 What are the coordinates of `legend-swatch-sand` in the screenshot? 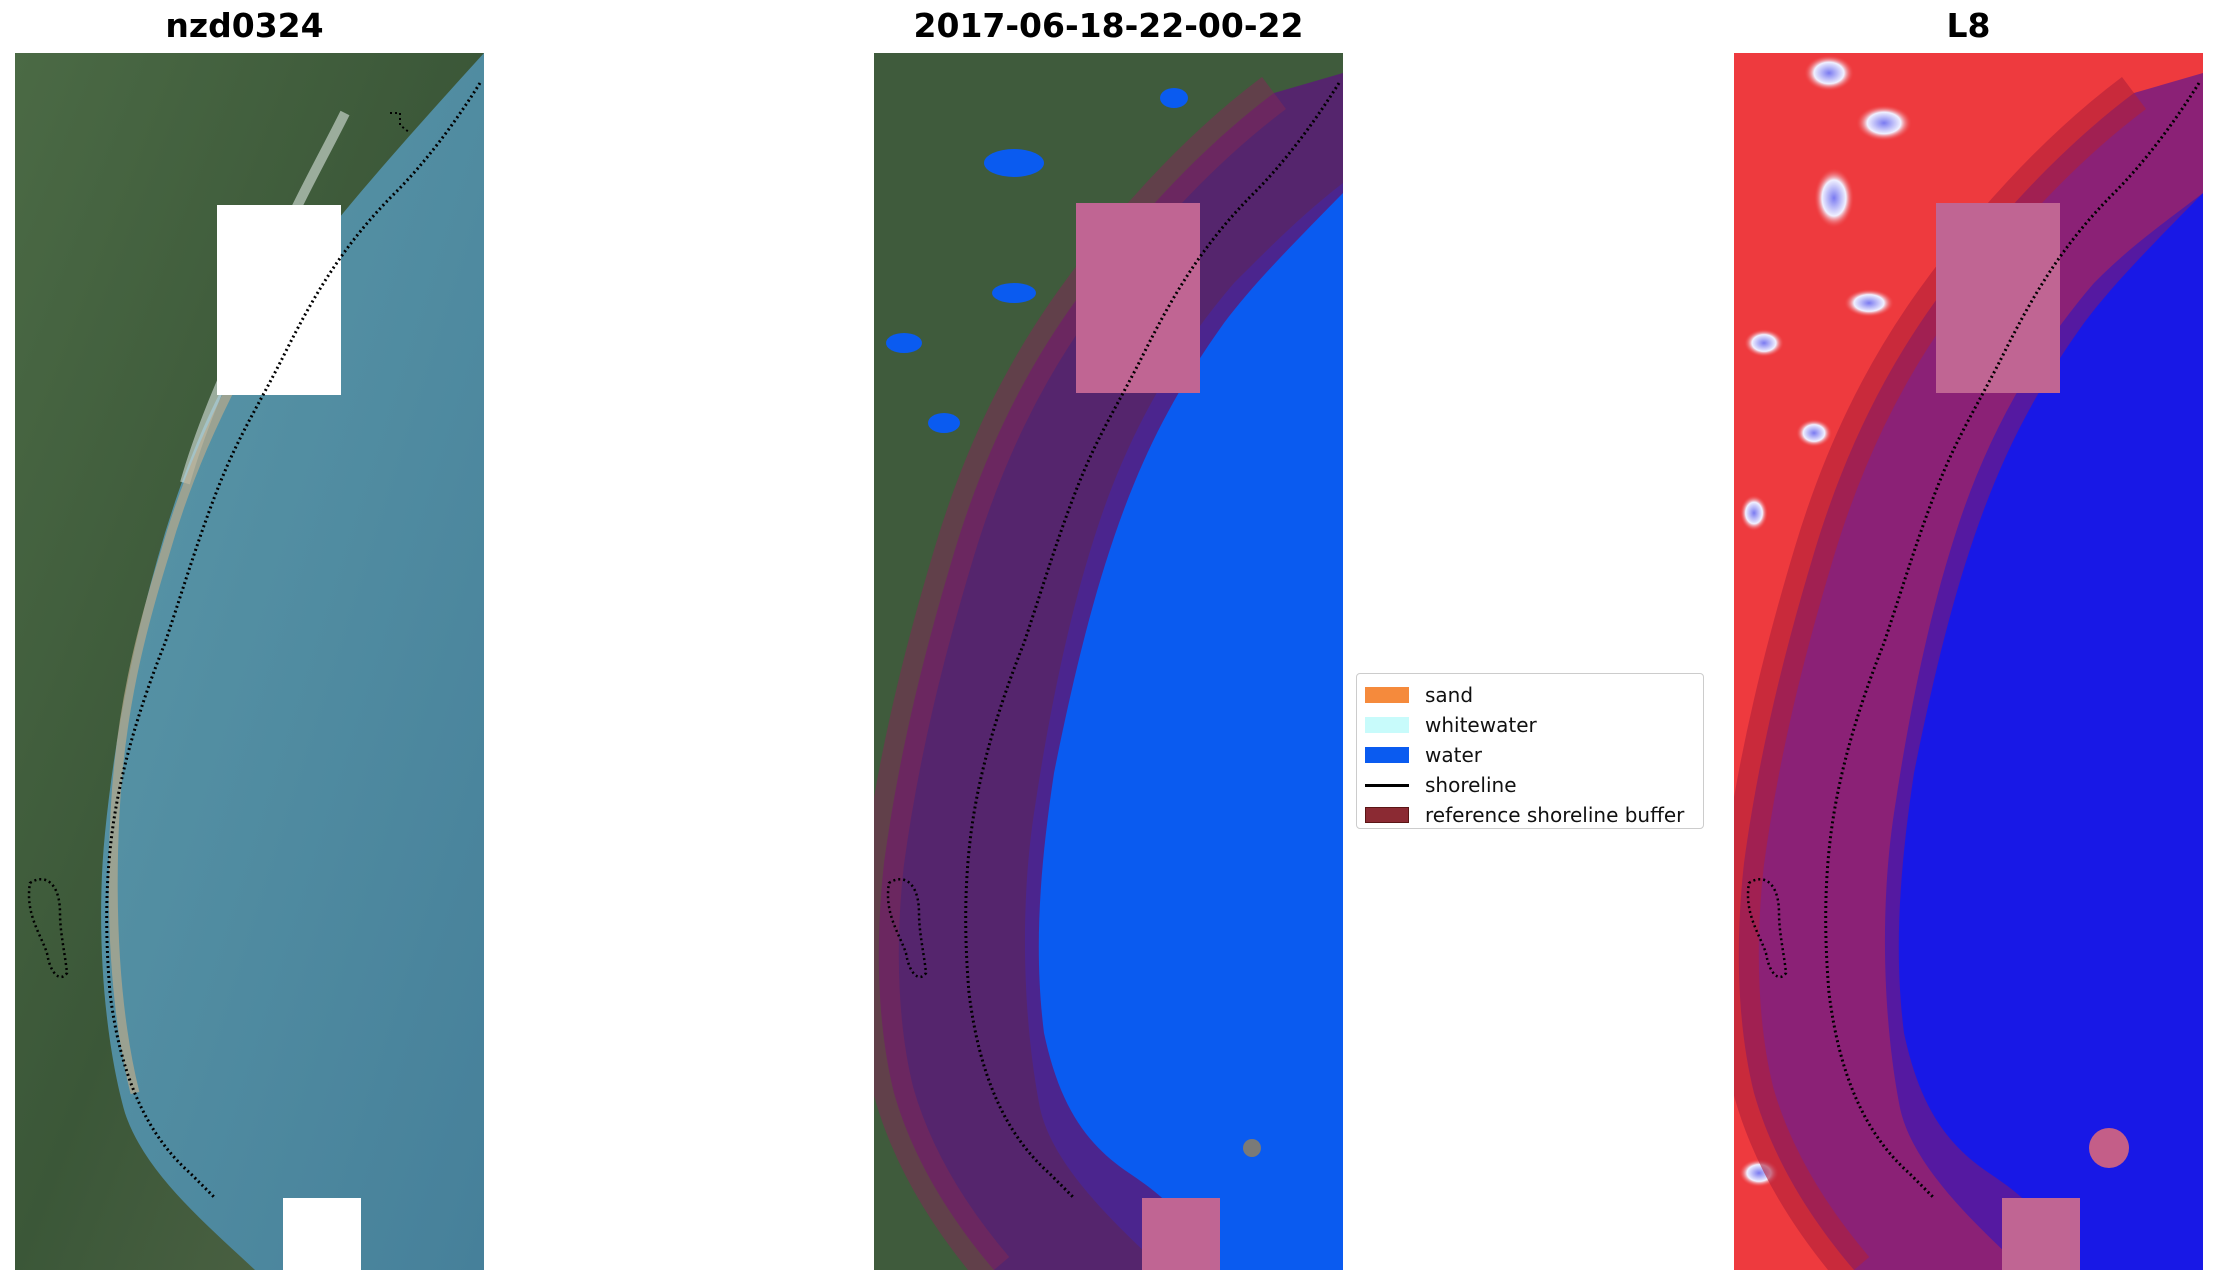 It's located at (1387, 695).